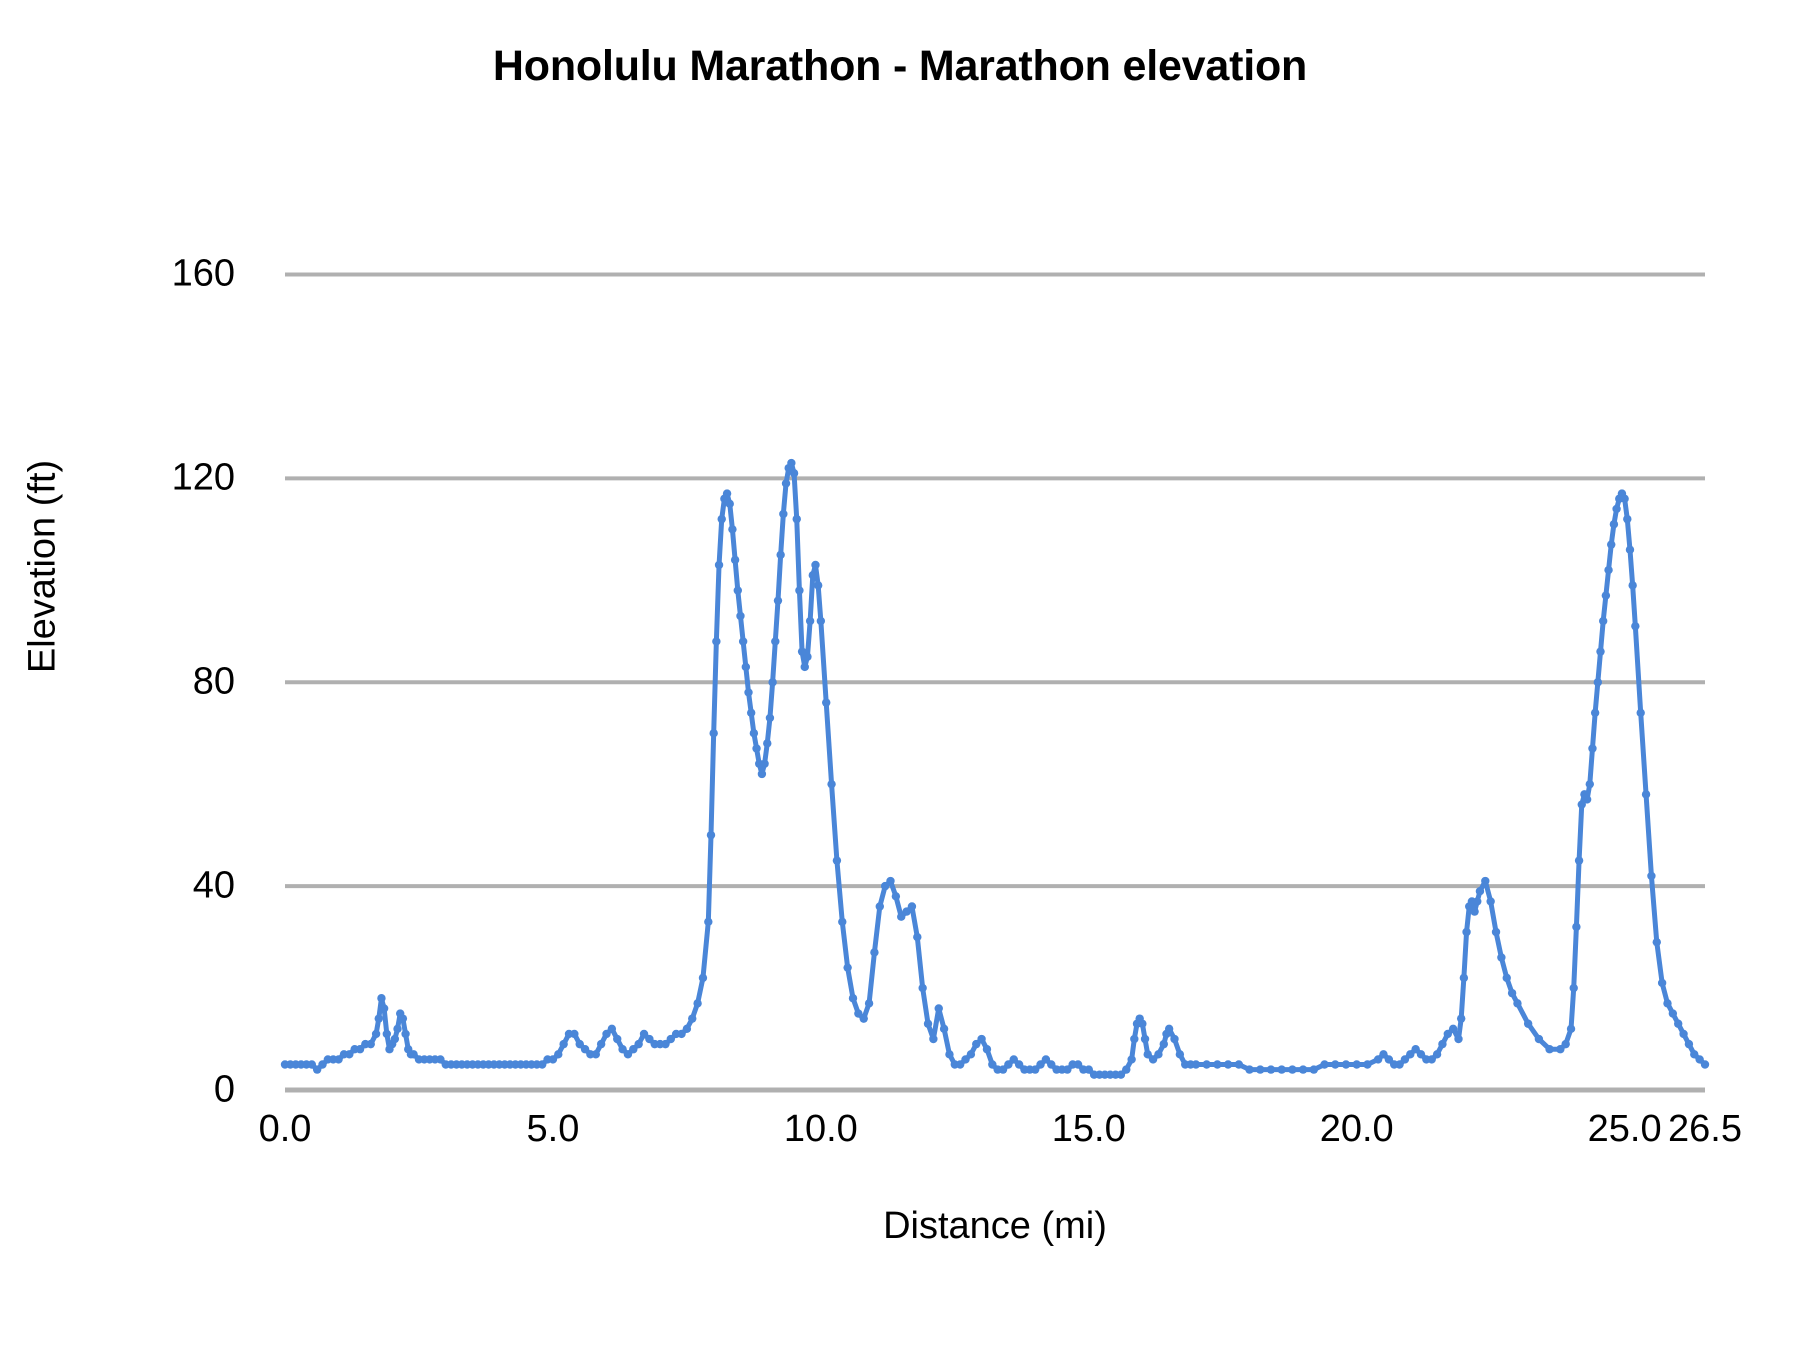 The image size is (1800, 1350). What do you see at coordinates (213, 681) in the screenshot?
I see `y-tick-label: 80` at bounding box center [213, 681].